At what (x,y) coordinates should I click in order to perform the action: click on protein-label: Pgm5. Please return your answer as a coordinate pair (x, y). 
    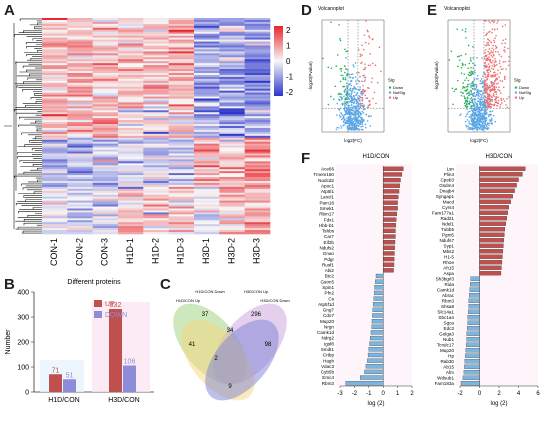
    Looking at the image, I should click on (448, 234).